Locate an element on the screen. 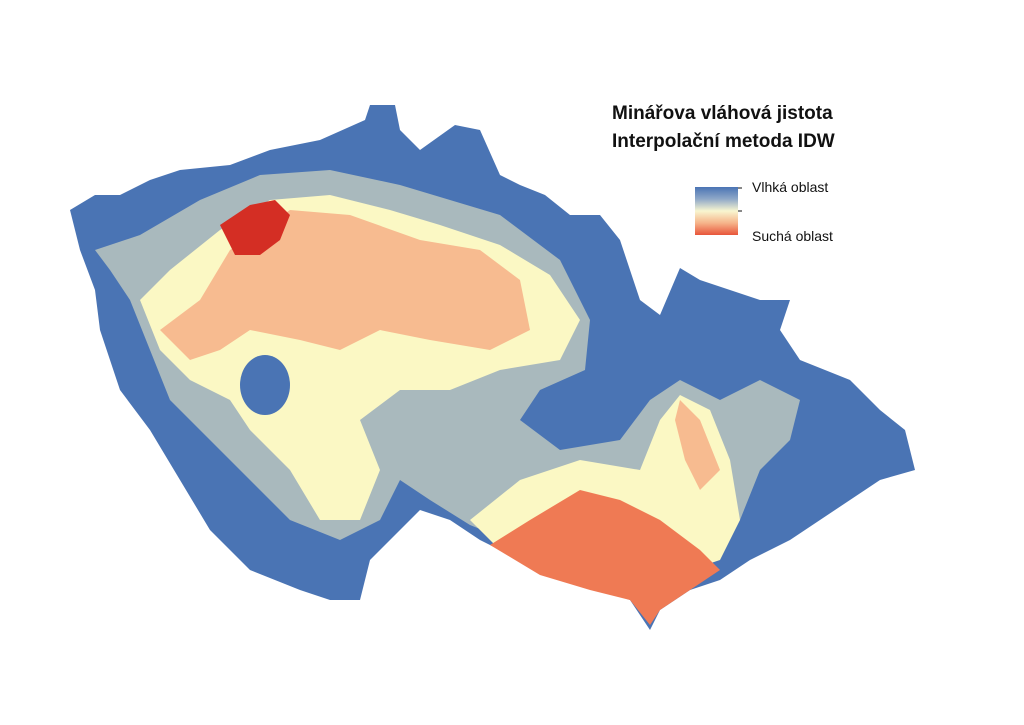 The width and height of the screenshot is (1024, 725). wet-patch is located at coordinates (265, 385).